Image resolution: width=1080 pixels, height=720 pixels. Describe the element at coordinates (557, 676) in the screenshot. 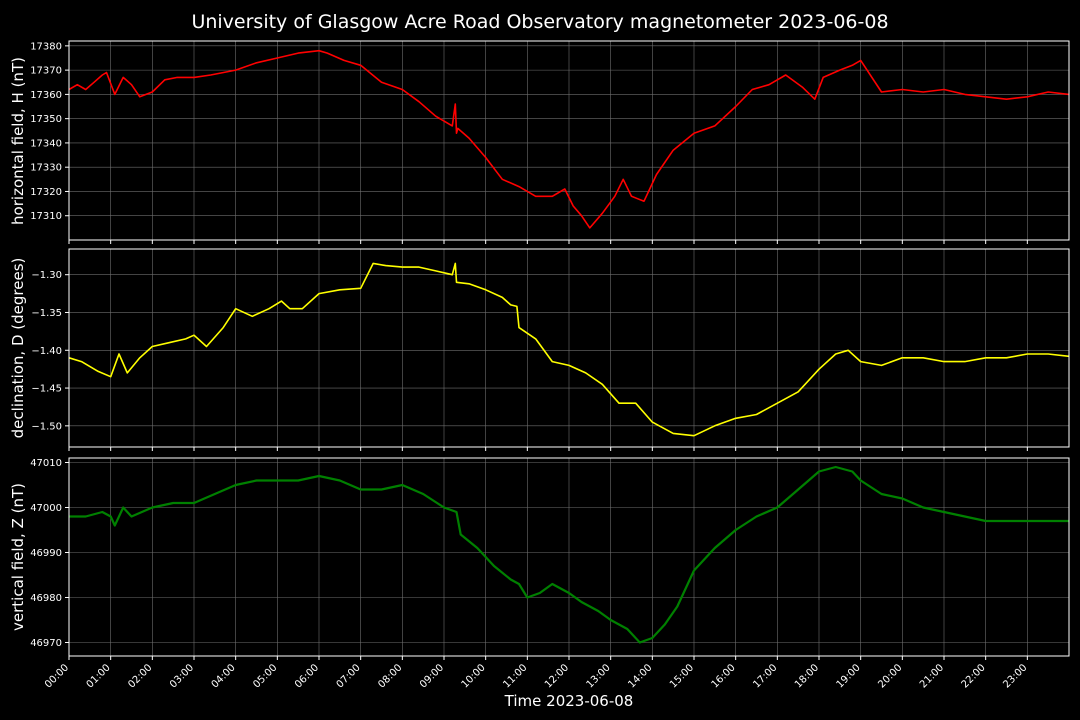

I see `x-tick-label: 12:00` at that location.